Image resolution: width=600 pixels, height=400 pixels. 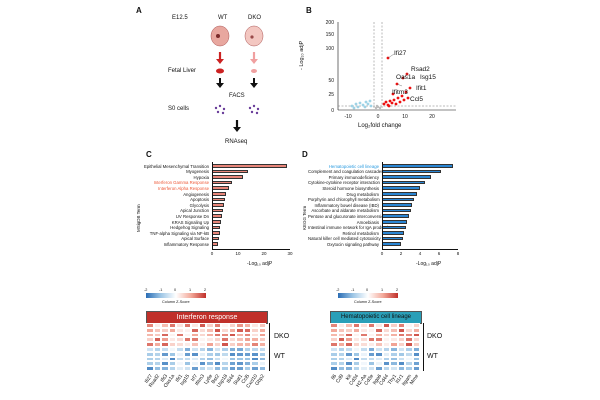 I want to click on panel-a-label: A, so click(x=139, y=10).